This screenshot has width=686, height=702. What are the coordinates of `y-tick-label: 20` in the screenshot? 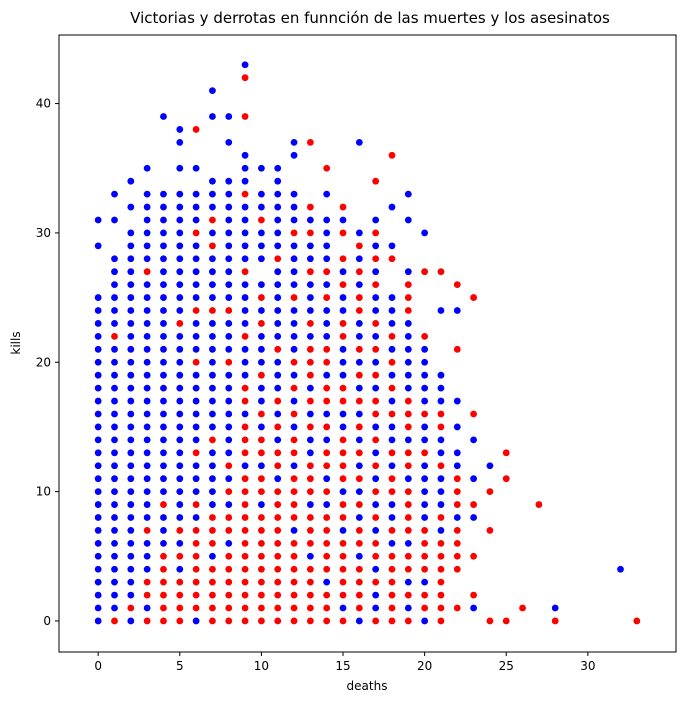 It's located at (43, 362).